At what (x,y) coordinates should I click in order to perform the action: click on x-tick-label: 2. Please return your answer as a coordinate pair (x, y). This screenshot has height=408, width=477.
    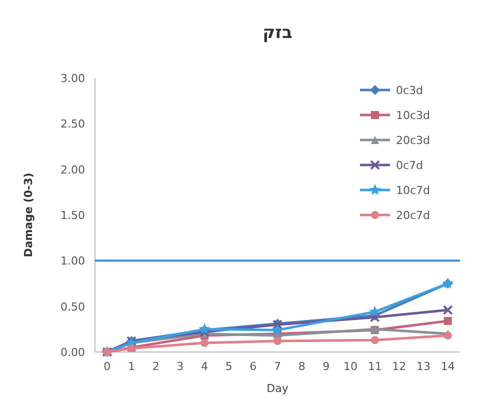
    Looking at the image, I should click on (156, 366).